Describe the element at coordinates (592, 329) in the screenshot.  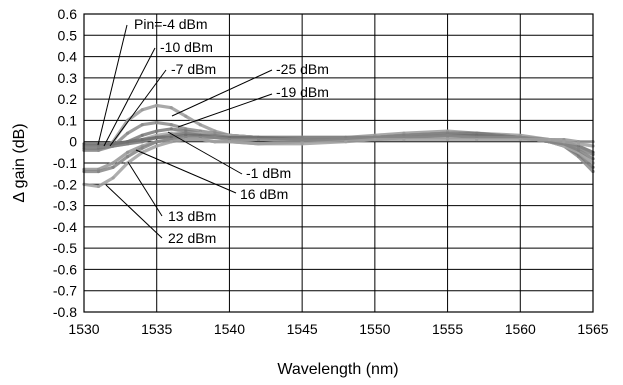
I see `x-tick-label: 1565` at that location.